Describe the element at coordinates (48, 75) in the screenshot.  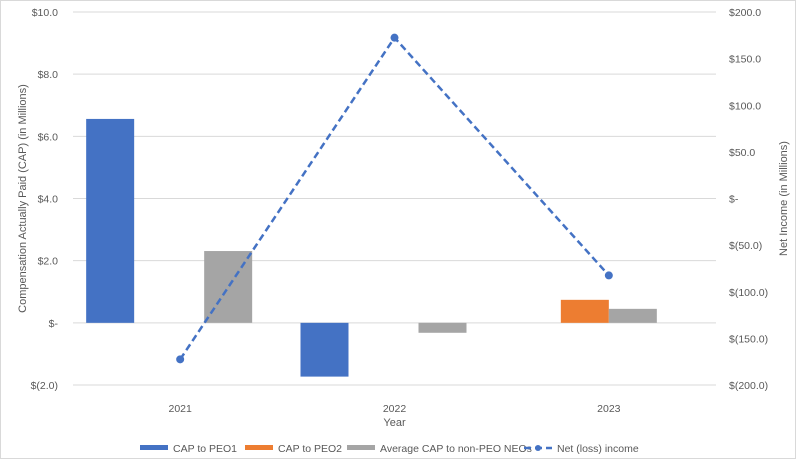
I see `y-axis-tick-label: $8.0` at that location.